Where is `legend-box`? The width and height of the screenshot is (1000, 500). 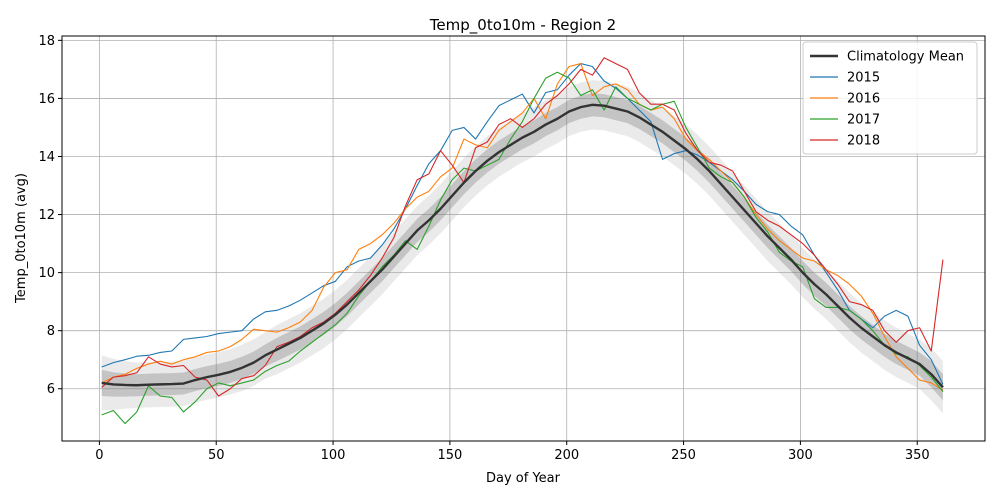
legend-box is located at coordinates (890, 98).